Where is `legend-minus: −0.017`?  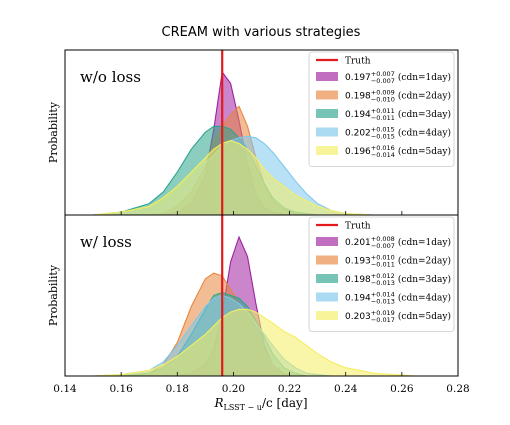 legend-minus: −0.017 is located at coordinates (383, 320).